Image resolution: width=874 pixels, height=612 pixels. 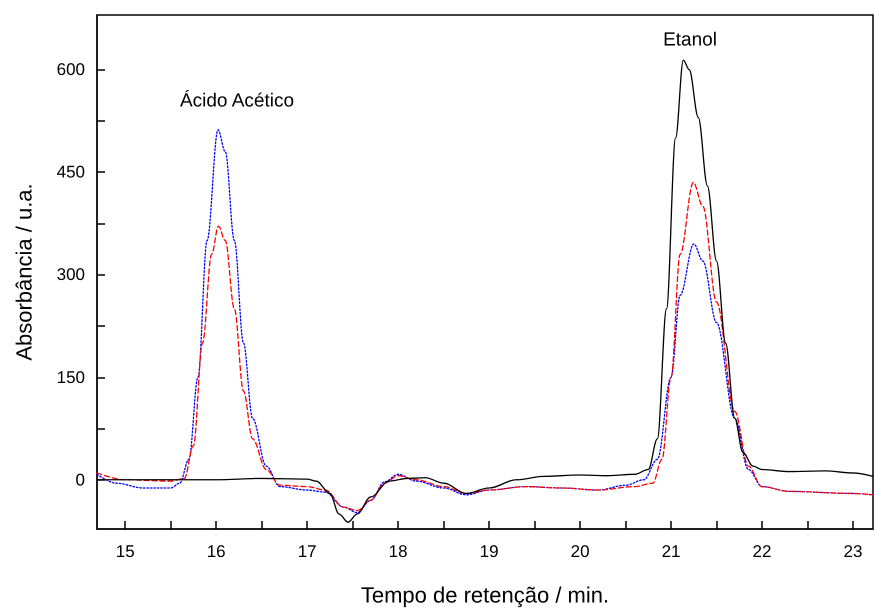 I want to click on x-tick-label: 16, so click(x=216, y=551).